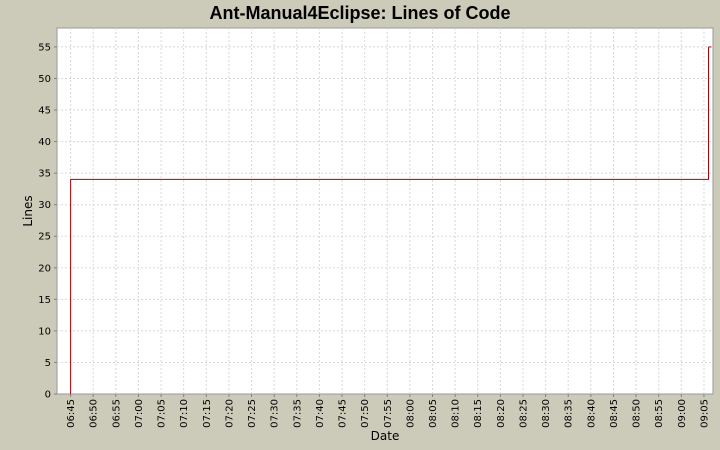 The width and height of the screenshot is (720, 450). Describe the element at coordinates (116, 413) in the screenshot. I see `x-tick-label: 06:55` at that location.